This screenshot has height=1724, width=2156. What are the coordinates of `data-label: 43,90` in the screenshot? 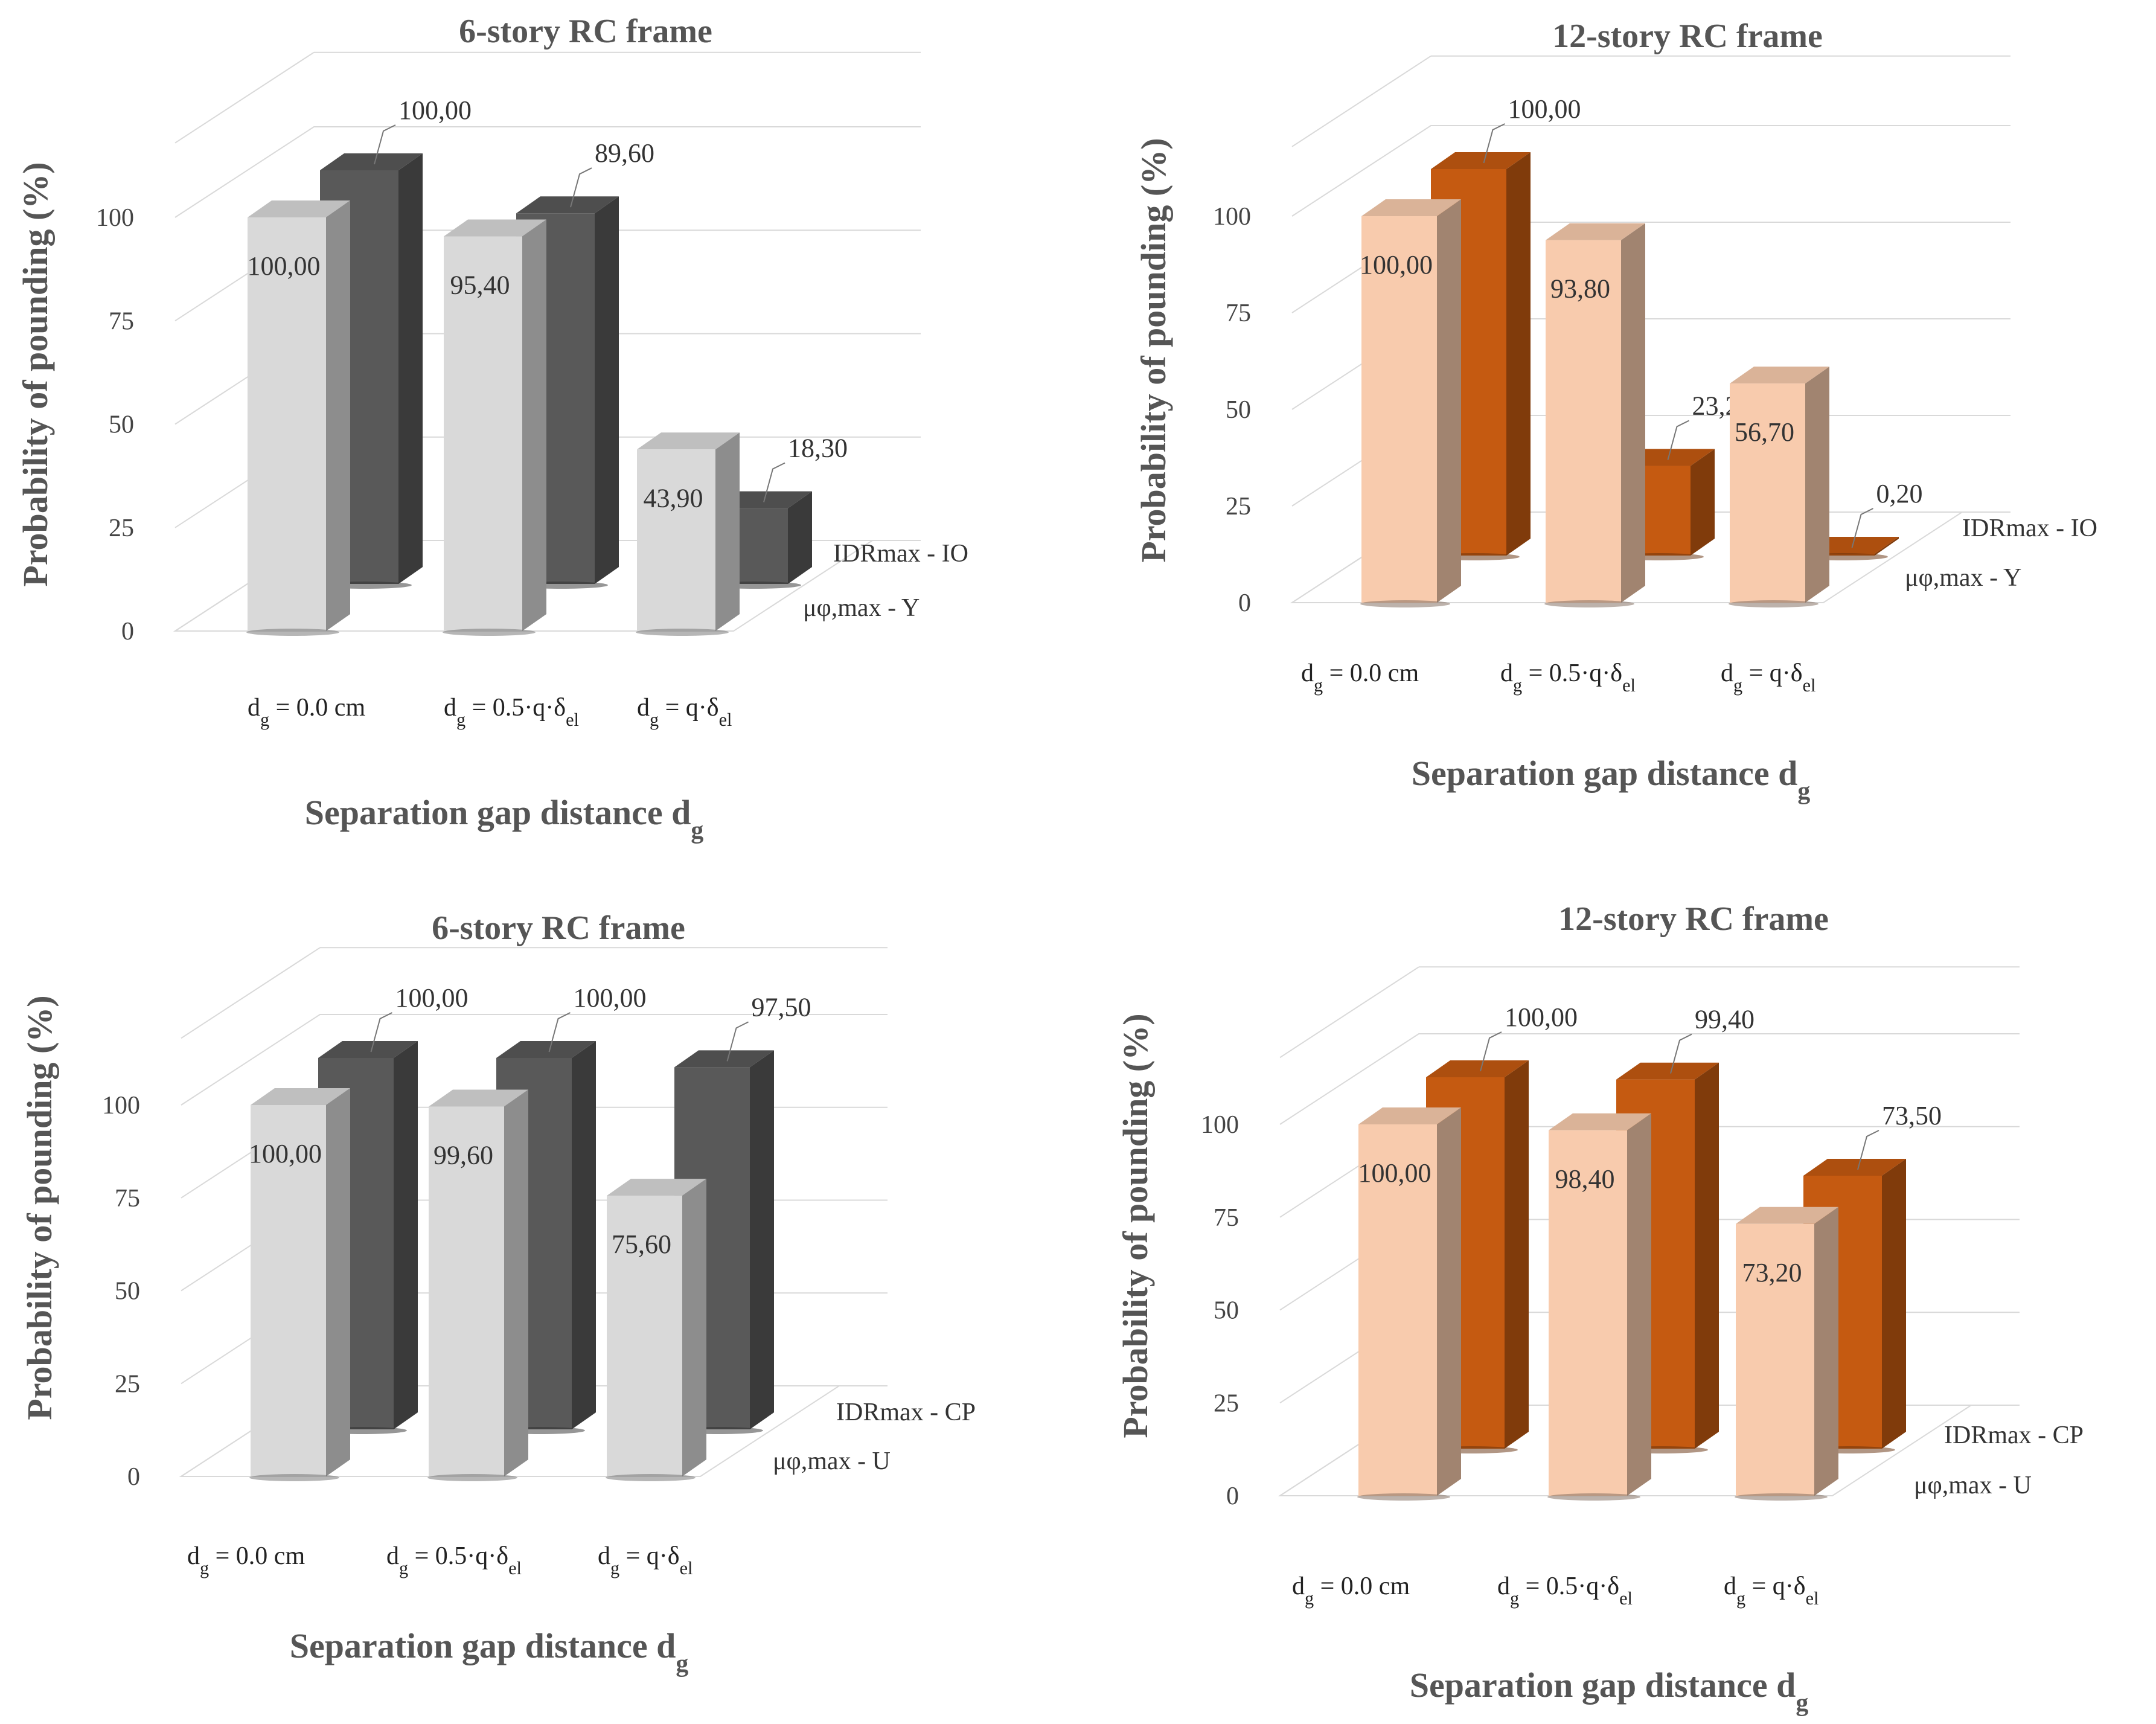 It's located at (673, 498).